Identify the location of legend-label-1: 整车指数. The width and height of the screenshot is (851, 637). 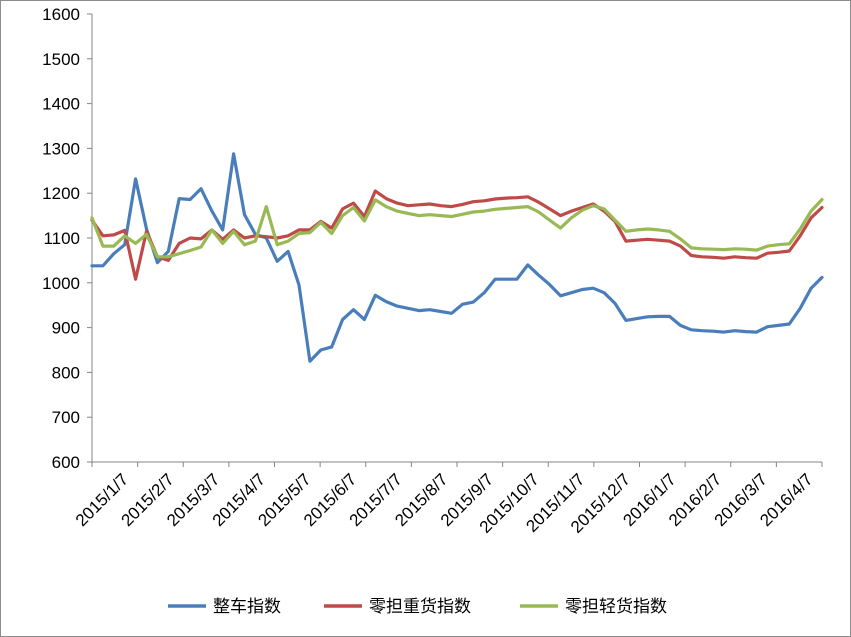
(247, 607).